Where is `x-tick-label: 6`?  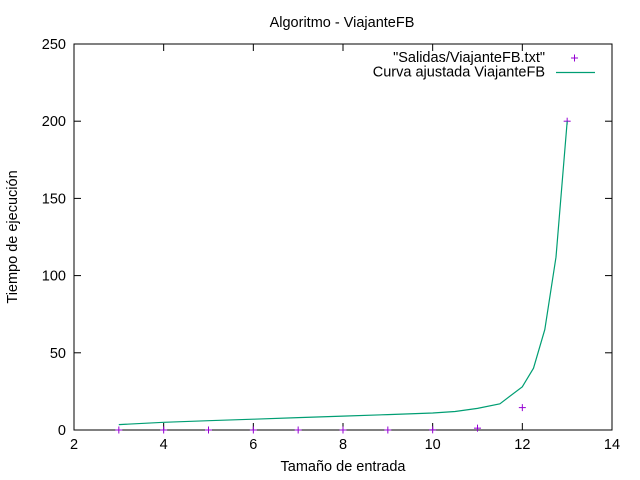 x-tick-label: 6 is located at coordinates (253, 445).